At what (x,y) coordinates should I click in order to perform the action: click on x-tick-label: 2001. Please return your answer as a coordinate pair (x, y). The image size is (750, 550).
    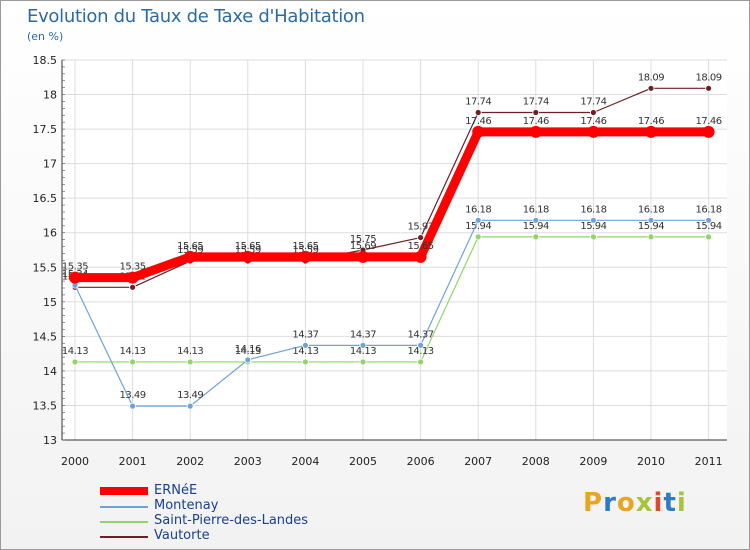
    Looking at the image, I should click on (133, 461).